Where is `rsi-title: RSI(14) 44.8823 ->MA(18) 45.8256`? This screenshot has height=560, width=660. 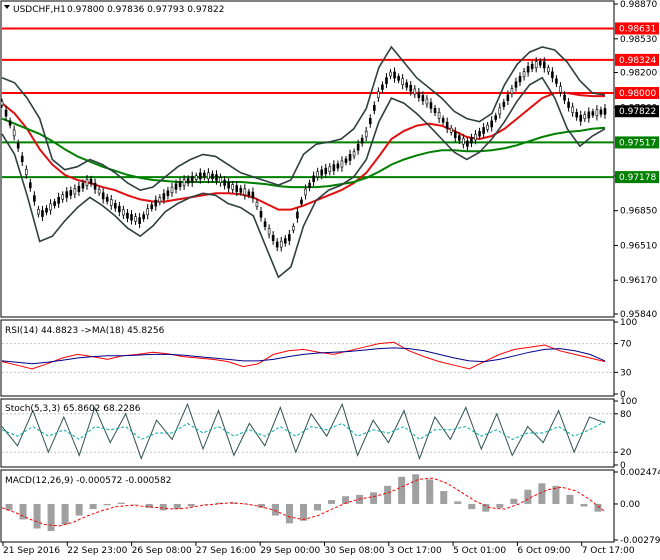
rsi-title: RSI(14) 44.8823 ->MA(18) 45.8256 is located at coordinates (85, 331).